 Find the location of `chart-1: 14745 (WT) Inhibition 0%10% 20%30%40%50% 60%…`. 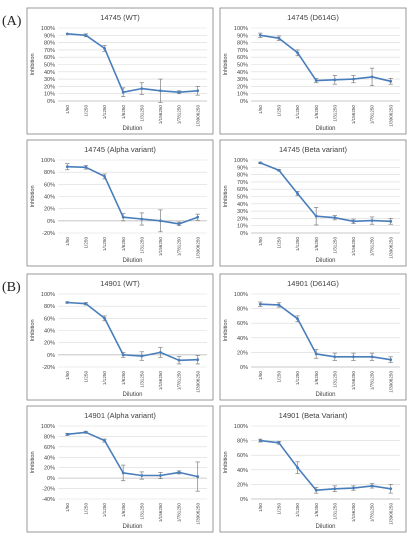

chart-1: 14745 (WT) Inhibition 0%10% 20%30%40%50% 60%… is located at coordinates (120, 71).